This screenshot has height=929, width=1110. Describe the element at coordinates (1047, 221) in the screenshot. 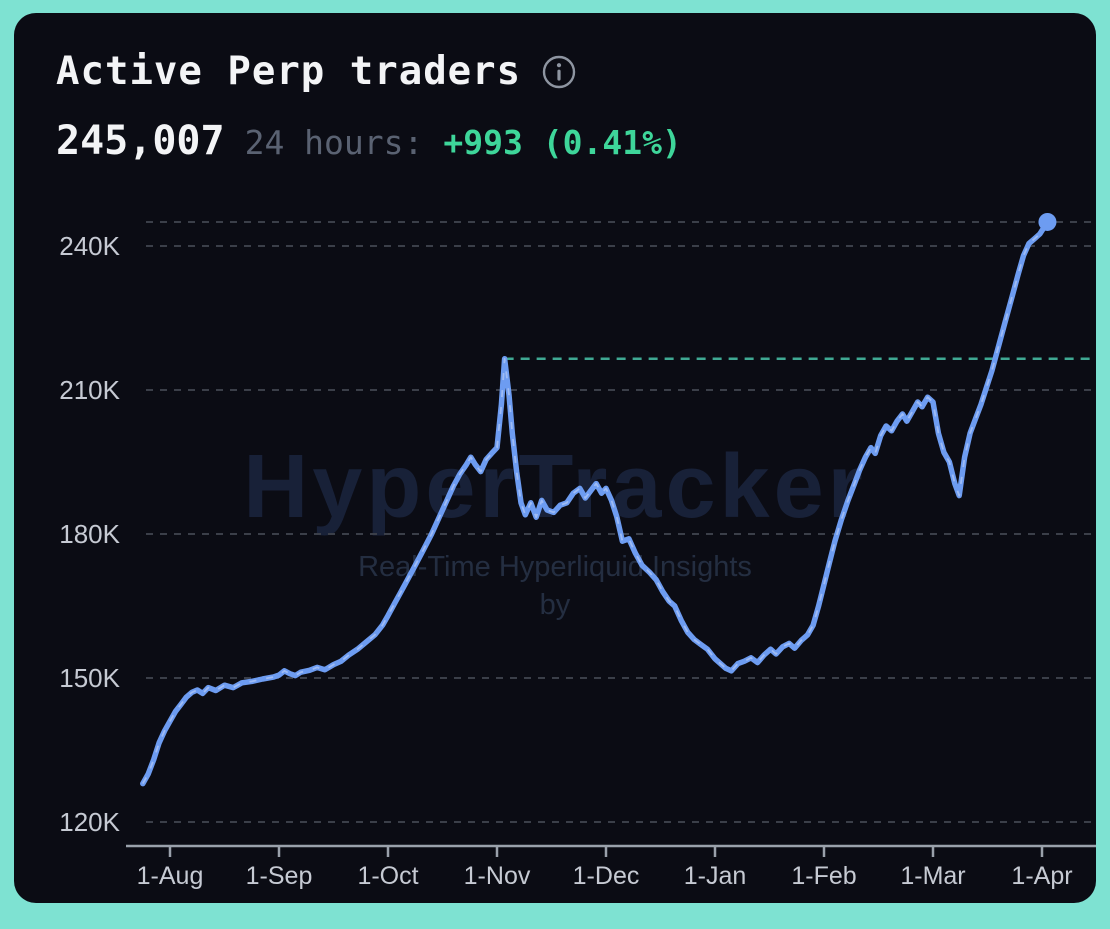

I see `latest-point-marker` at that location.